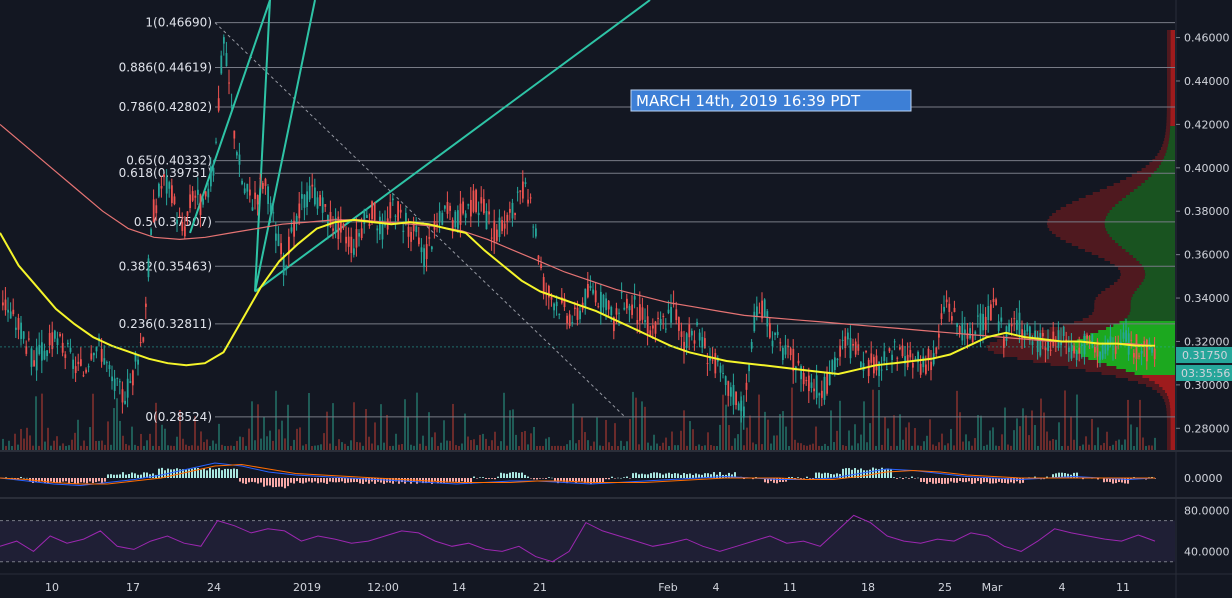  I want to click on date-annotation: MARCH 14th, 2019 16:39 PDT, so click(771, 100).